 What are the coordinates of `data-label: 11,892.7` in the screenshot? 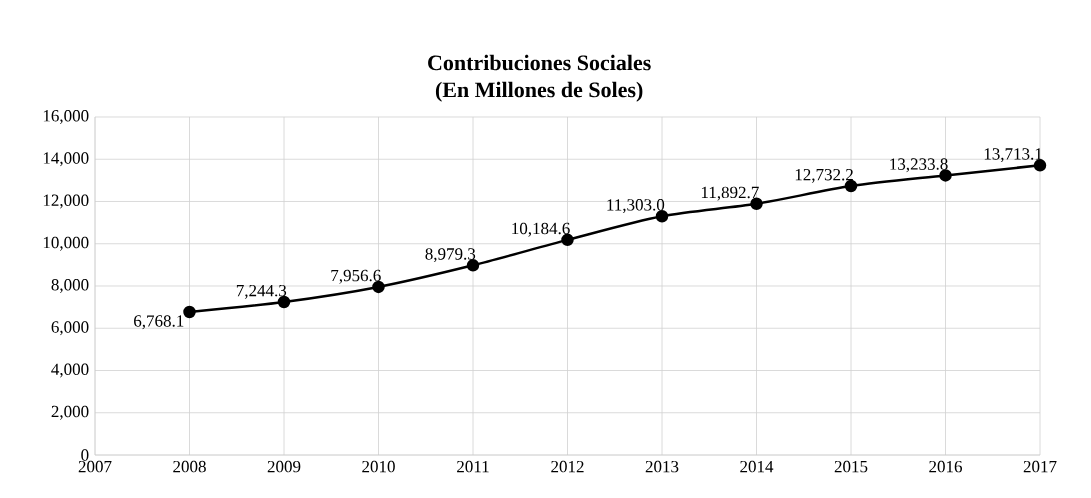 It's located at (730, 193).